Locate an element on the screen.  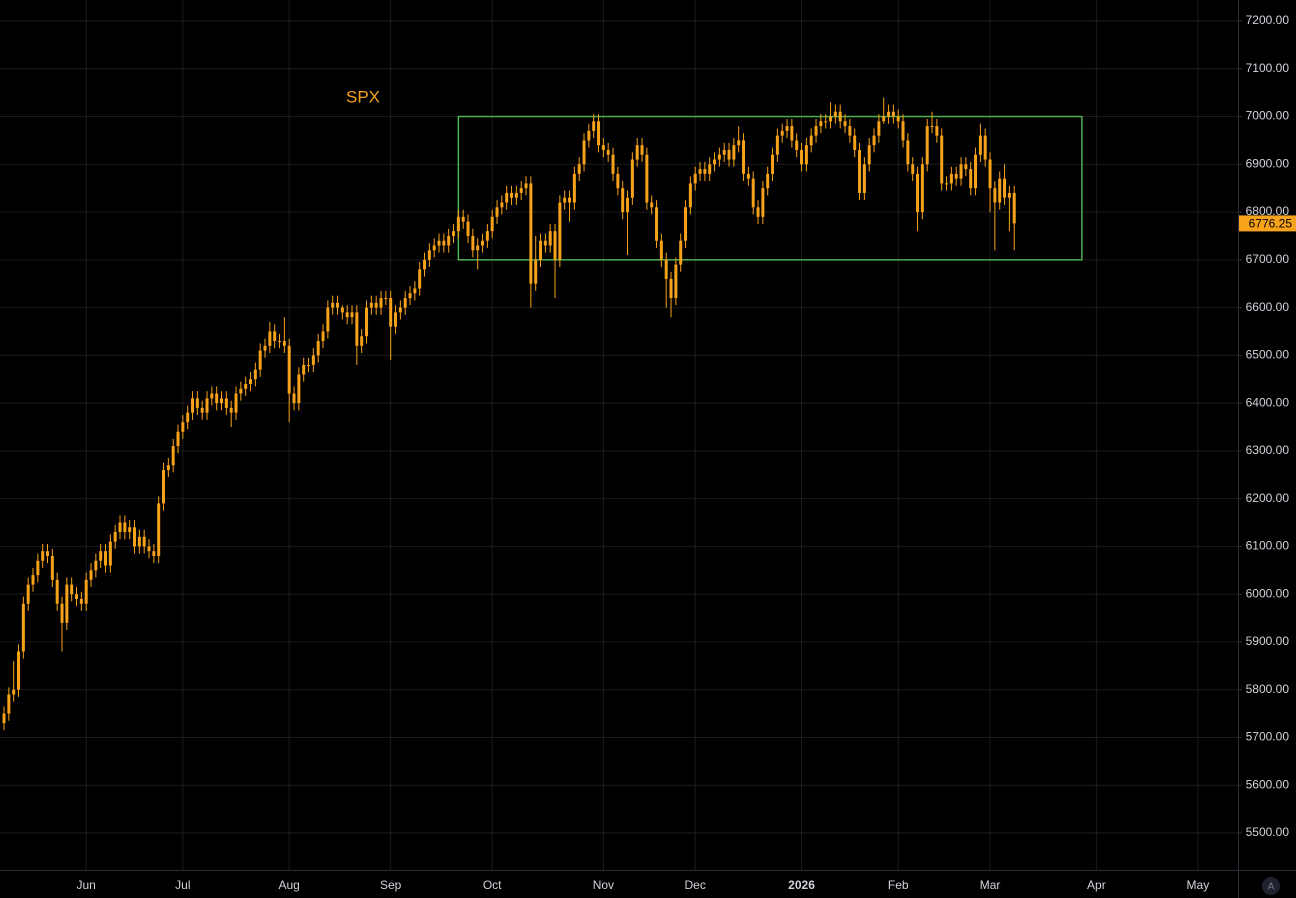
y-tick-label: 7000.00 is located at coordinates (1268, 116).